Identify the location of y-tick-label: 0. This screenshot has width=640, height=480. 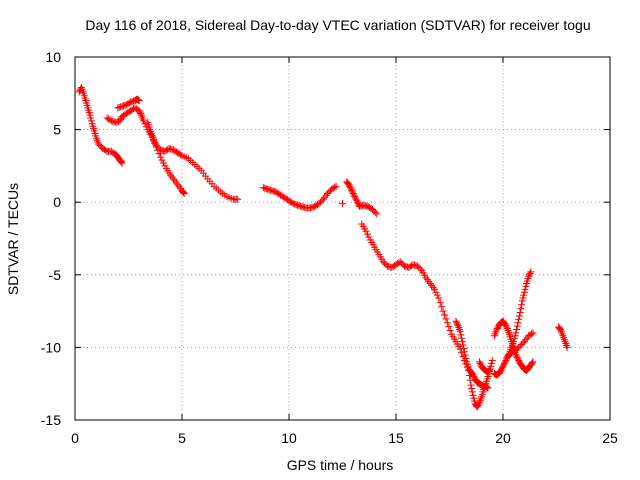
(57, 202).